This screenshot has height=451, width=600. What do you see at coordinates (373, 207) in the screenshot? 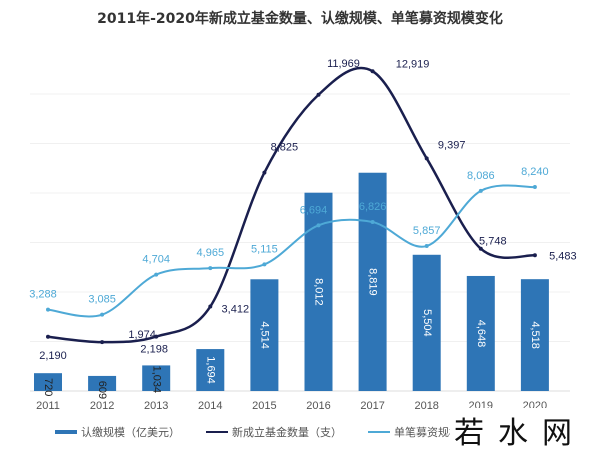
I see `line-data-label: 6,826` at bounding box center [373, 207].